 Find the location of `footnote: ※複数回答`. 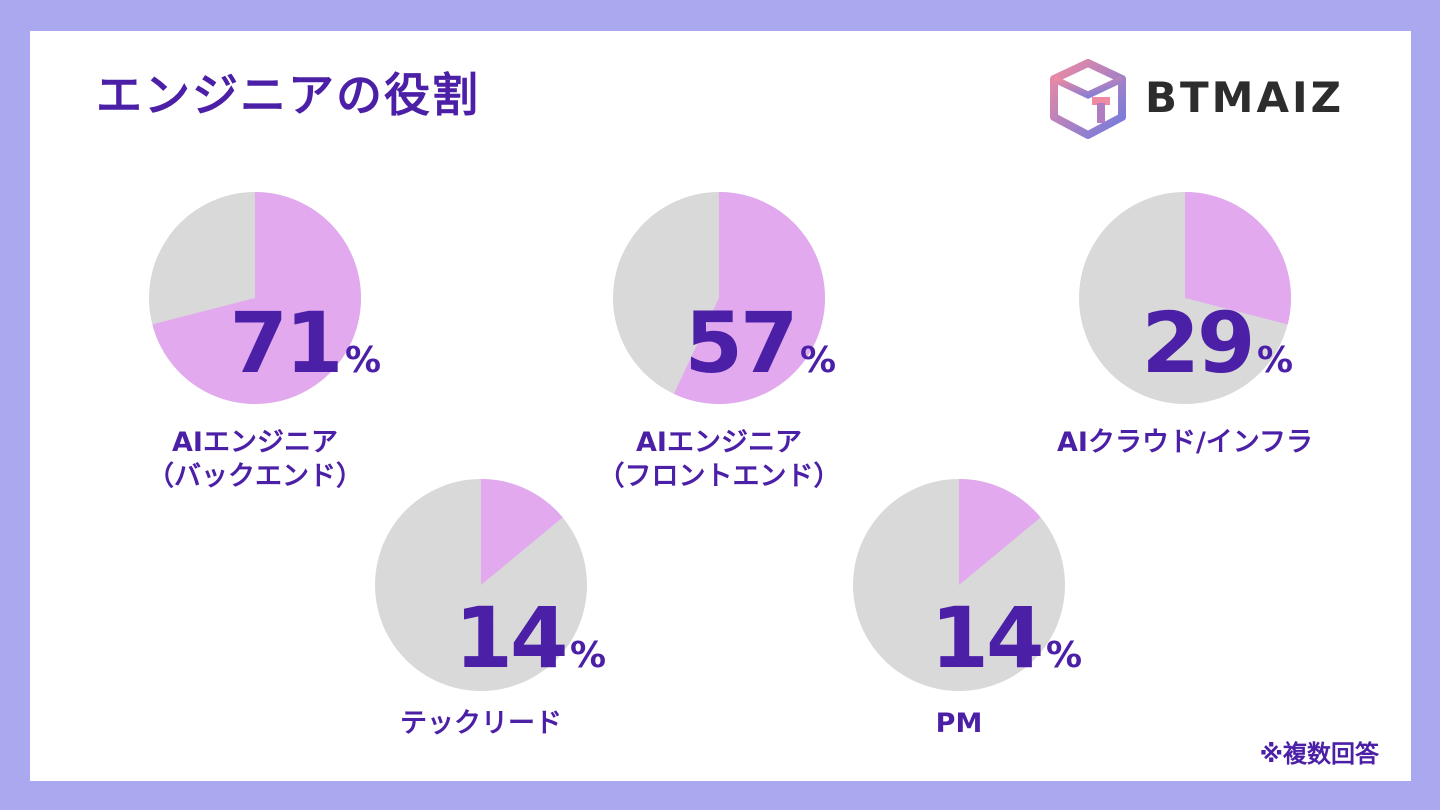

footnote: ※複数回答 is located at coordinates (1319, 754).